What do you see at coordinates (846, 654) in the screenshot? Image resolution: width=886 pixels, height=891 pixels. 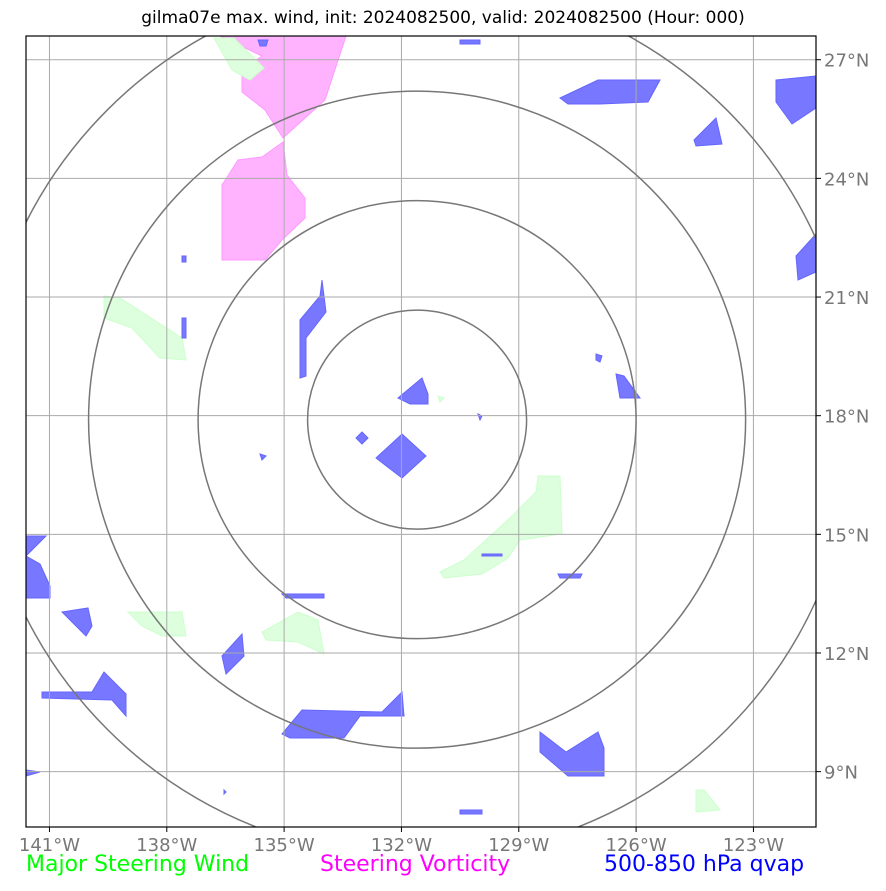 I see `lat-tick-label-1: 12°N` at bounding box center [846, 654].